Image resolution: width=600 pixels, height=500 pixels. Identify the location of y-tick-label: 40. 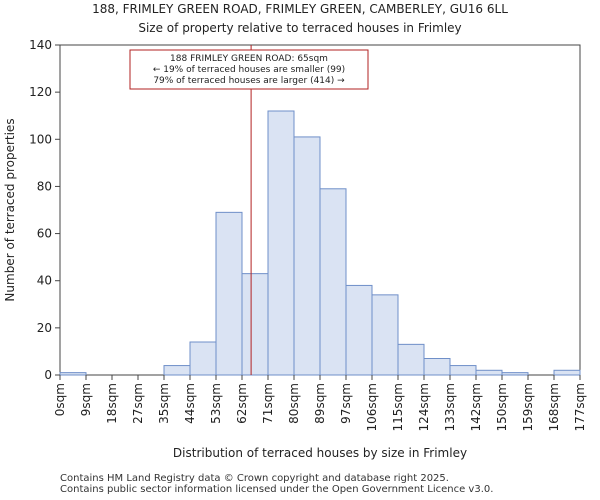
(44, 281).